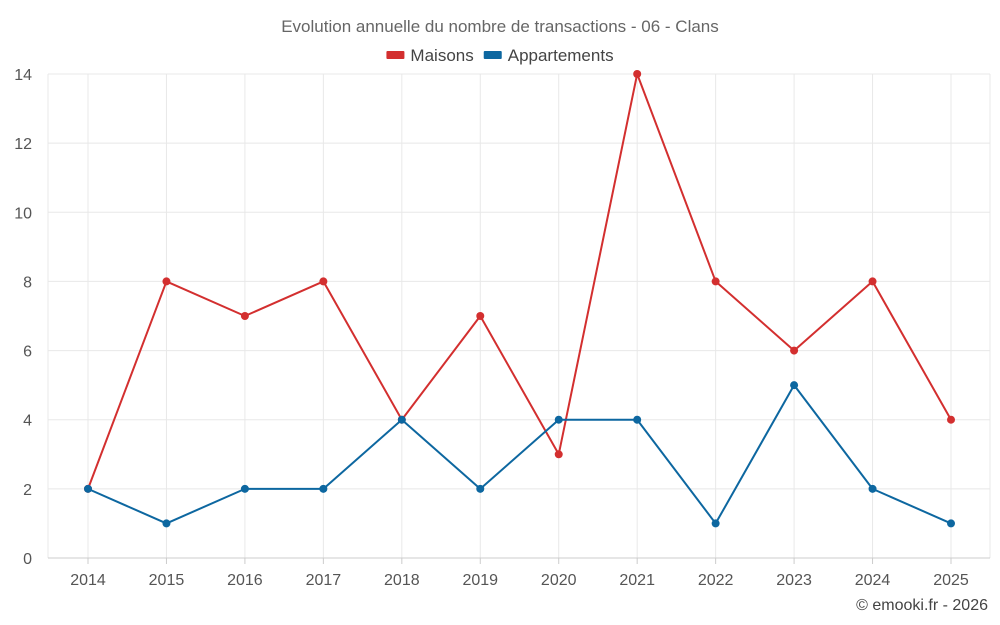 The width and height of the screenshot is (1000, 625). I want to click on x-tick-label: 2020, so click(559, 580).